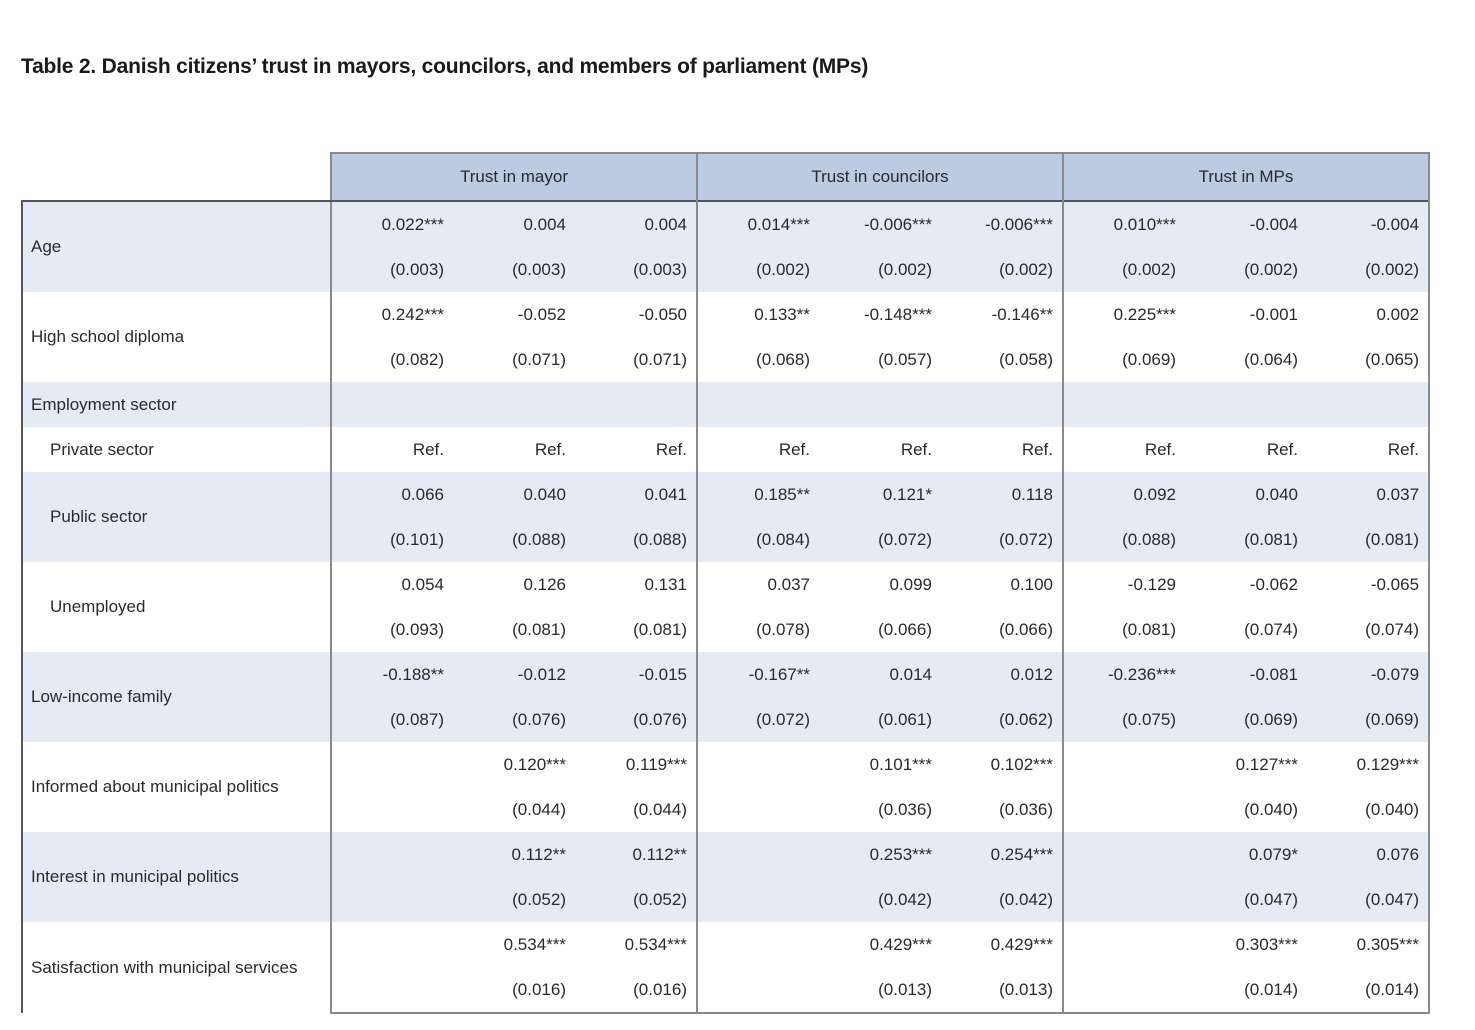 The height and width of the screenshot is (1030, 1475). I want to click on standard-error-cell: (0.082), so click(391, 359).